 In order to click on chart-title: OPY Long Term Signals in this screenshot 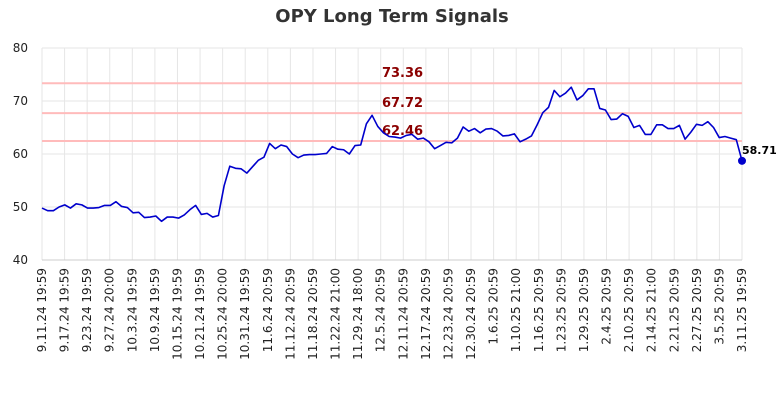, I will do `click(392, 16)`.